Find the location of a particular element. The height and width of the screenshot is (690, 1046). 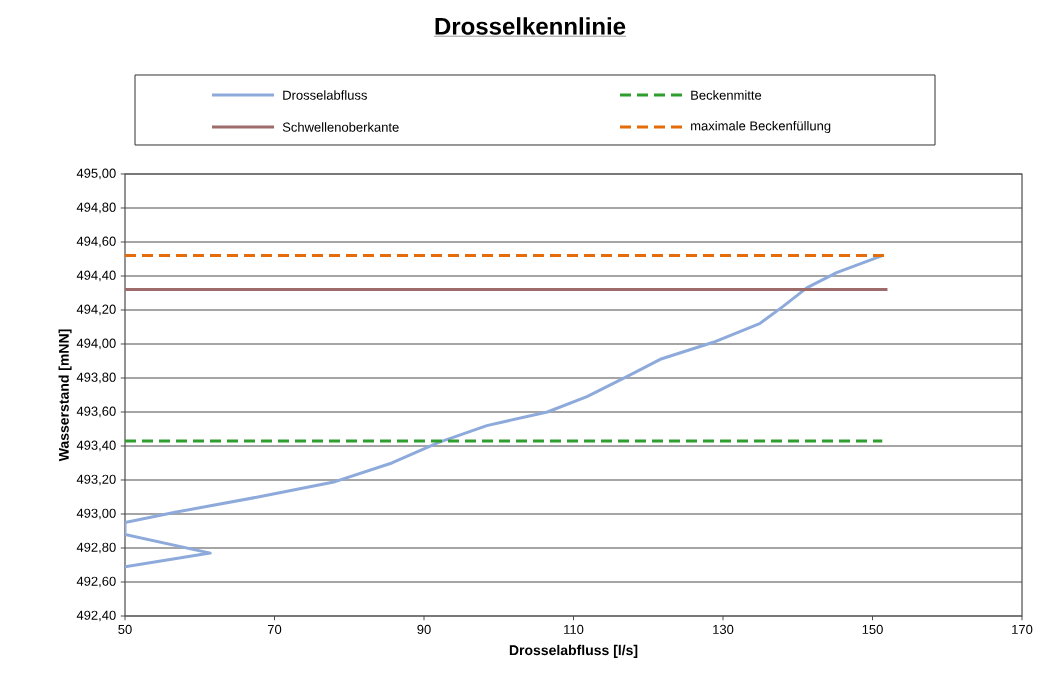

x-tick-label: 110 is located at coordinates (574, 629).